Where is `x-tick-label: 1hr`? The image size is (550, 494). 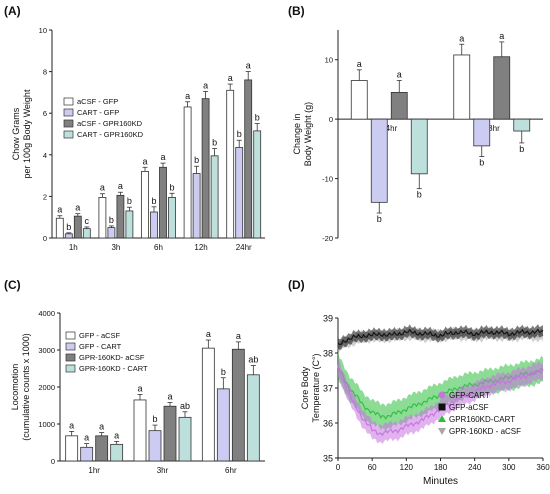 x-tick-label: 1hr is located at coordinates (94, 470).